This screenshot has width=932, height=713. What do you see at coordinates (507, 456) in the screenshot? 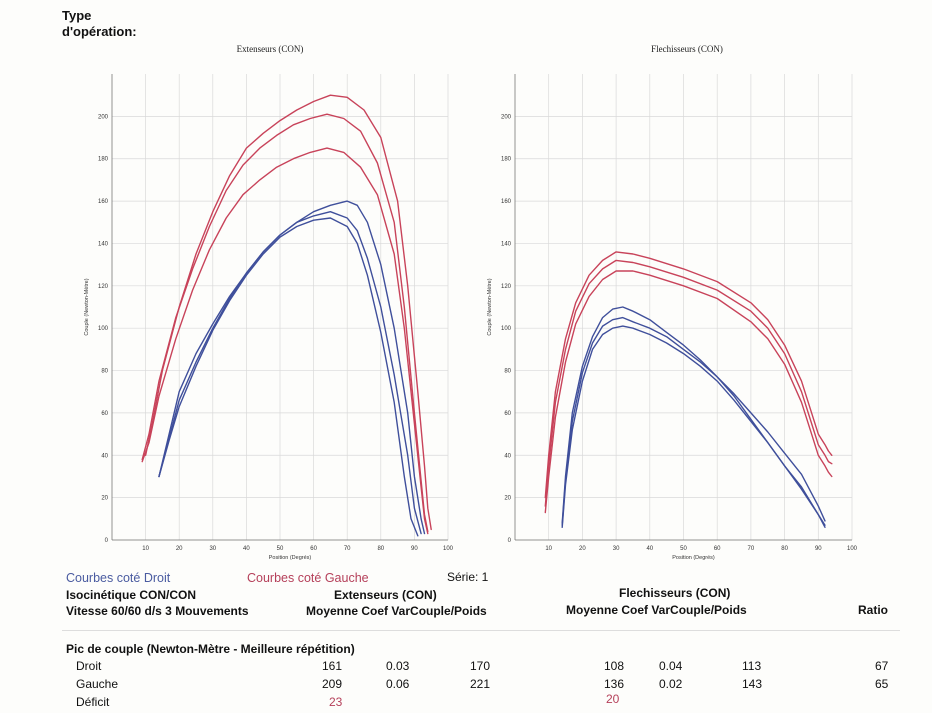
I see `flx-y-tick-label: 40` at bounding box center [507, 456].